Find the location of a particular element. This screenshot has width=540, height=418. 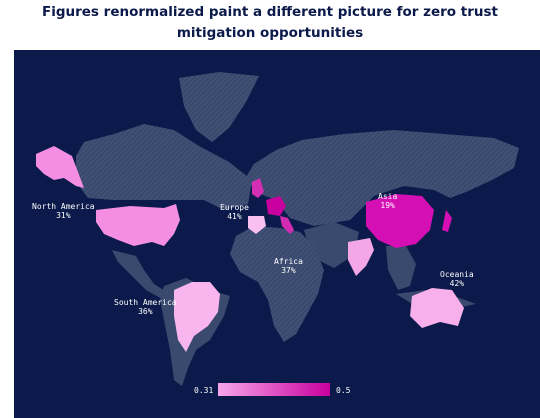

label-europe: Europe 41% is located at coordinates (234, 212).